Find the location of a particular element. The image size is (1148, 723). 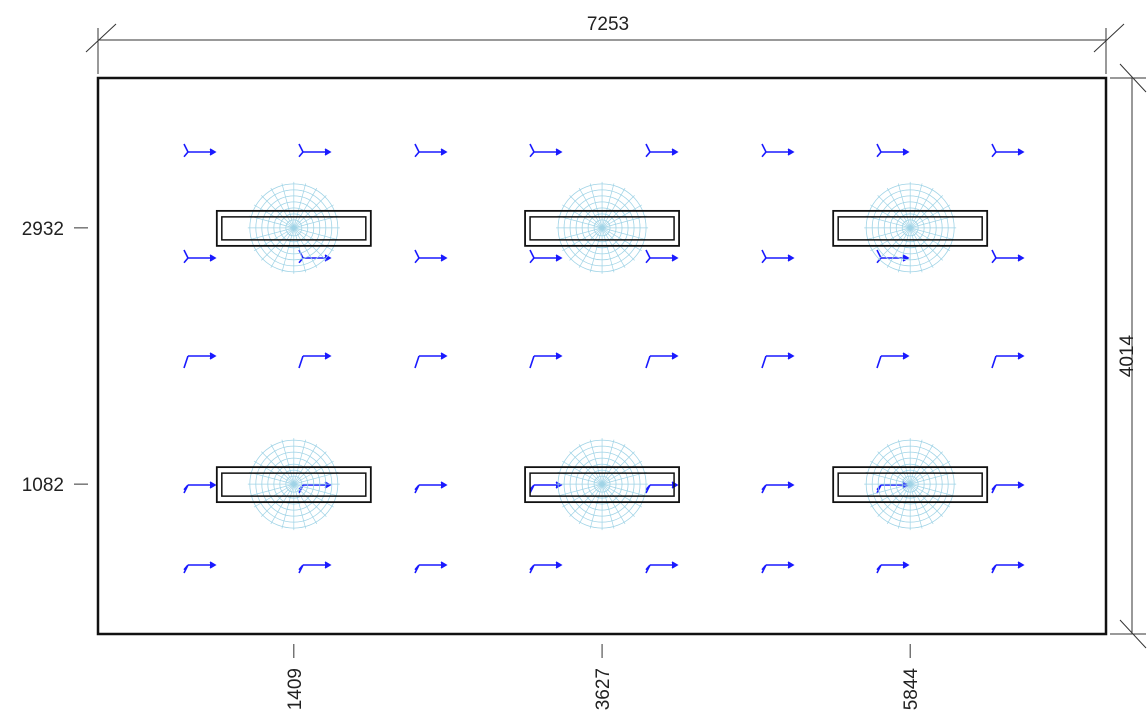

x-position-label: 1409 is located at coordinates (295, 689).